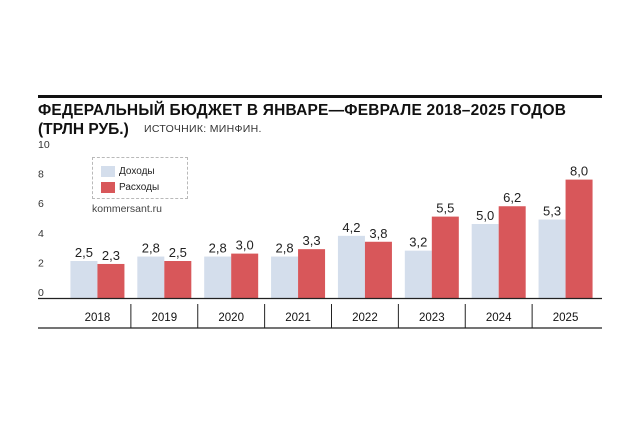 This screenshot has height=425, width=640. Describe the element at coordinates (137, 171) in the screenshot. I see `legend-label-income: Доходы` at that location.